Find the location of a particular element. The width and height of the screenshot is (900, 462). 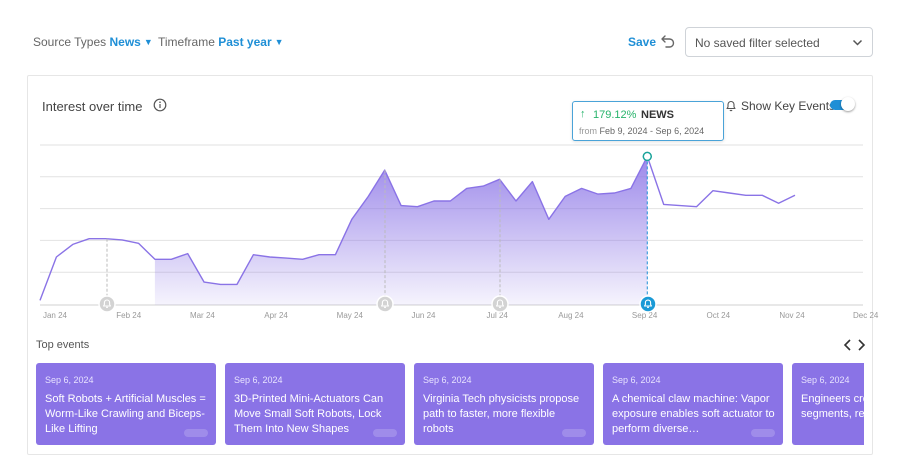

info-icon is located at coordinates (160, 105).